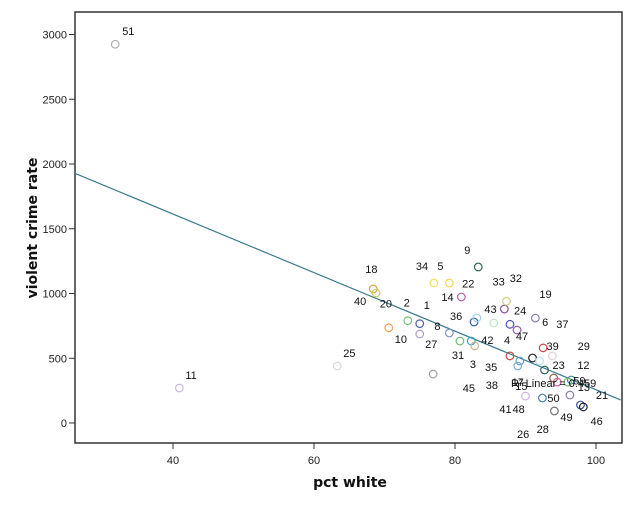 The image size is (637, 512). What do you see at coordinates (545, 323) in the screenshot?
I see `point-label: 6` at bounding box center [545, 323].